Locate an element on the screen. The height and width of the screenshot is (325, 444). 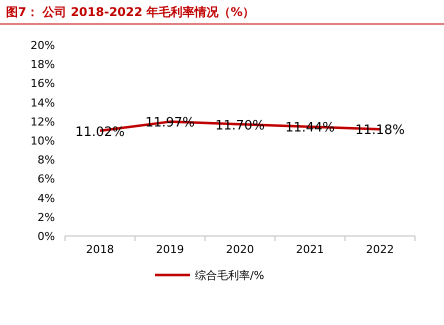
legend-label: 综合毛利率/% is located at coordinates (229, 275).